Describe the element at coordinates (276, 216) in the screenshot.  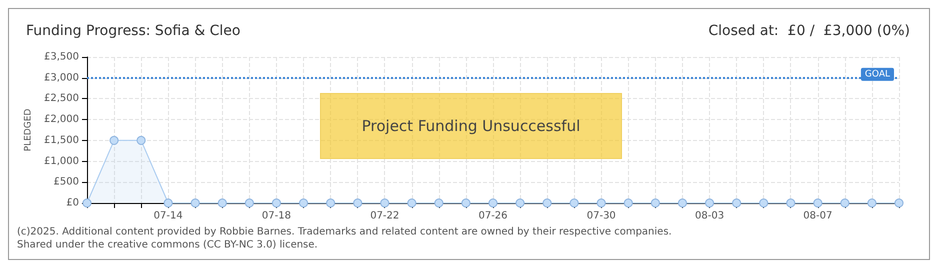
I see `x-tick-label: 07-18` at that location.